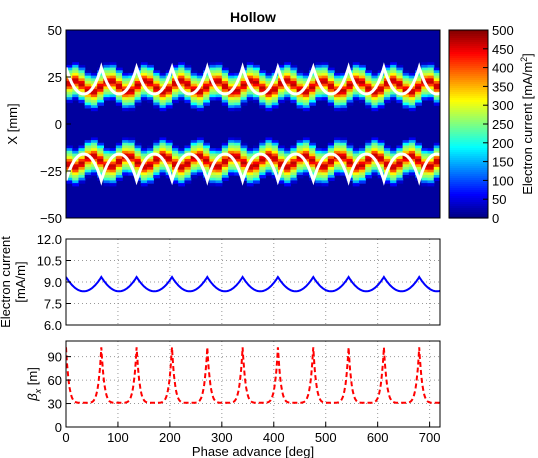  What do you see at coordinates (253, 79) in the screenshot?
I see `upper-envelope-line` at bounding box center [253, 79].